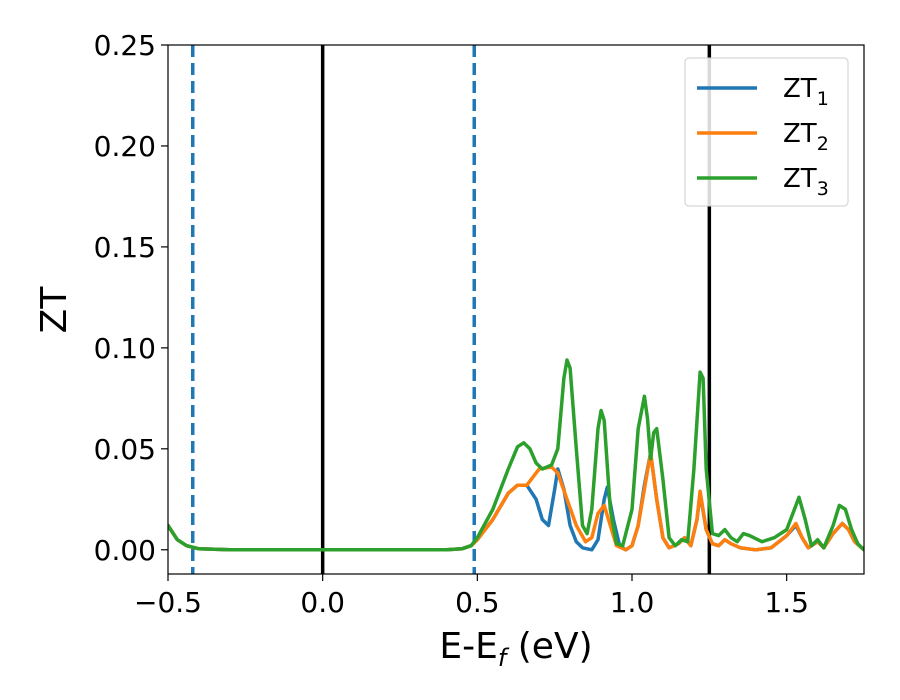 This screenshot has height=700, width=900. What do you see at coordinates (806, 137) in the screenshot?
I see `legend-label-2: ZT2` at bounding box center [806, 137].